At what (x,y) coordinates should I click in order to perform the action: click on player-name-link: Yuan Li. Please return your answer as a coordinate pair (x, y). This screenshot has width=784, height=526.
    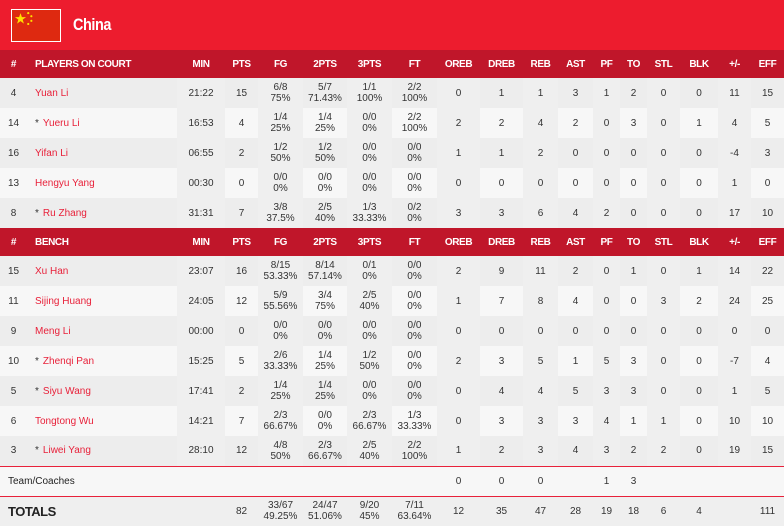
    Looking at the image, I should click on (52, 93).